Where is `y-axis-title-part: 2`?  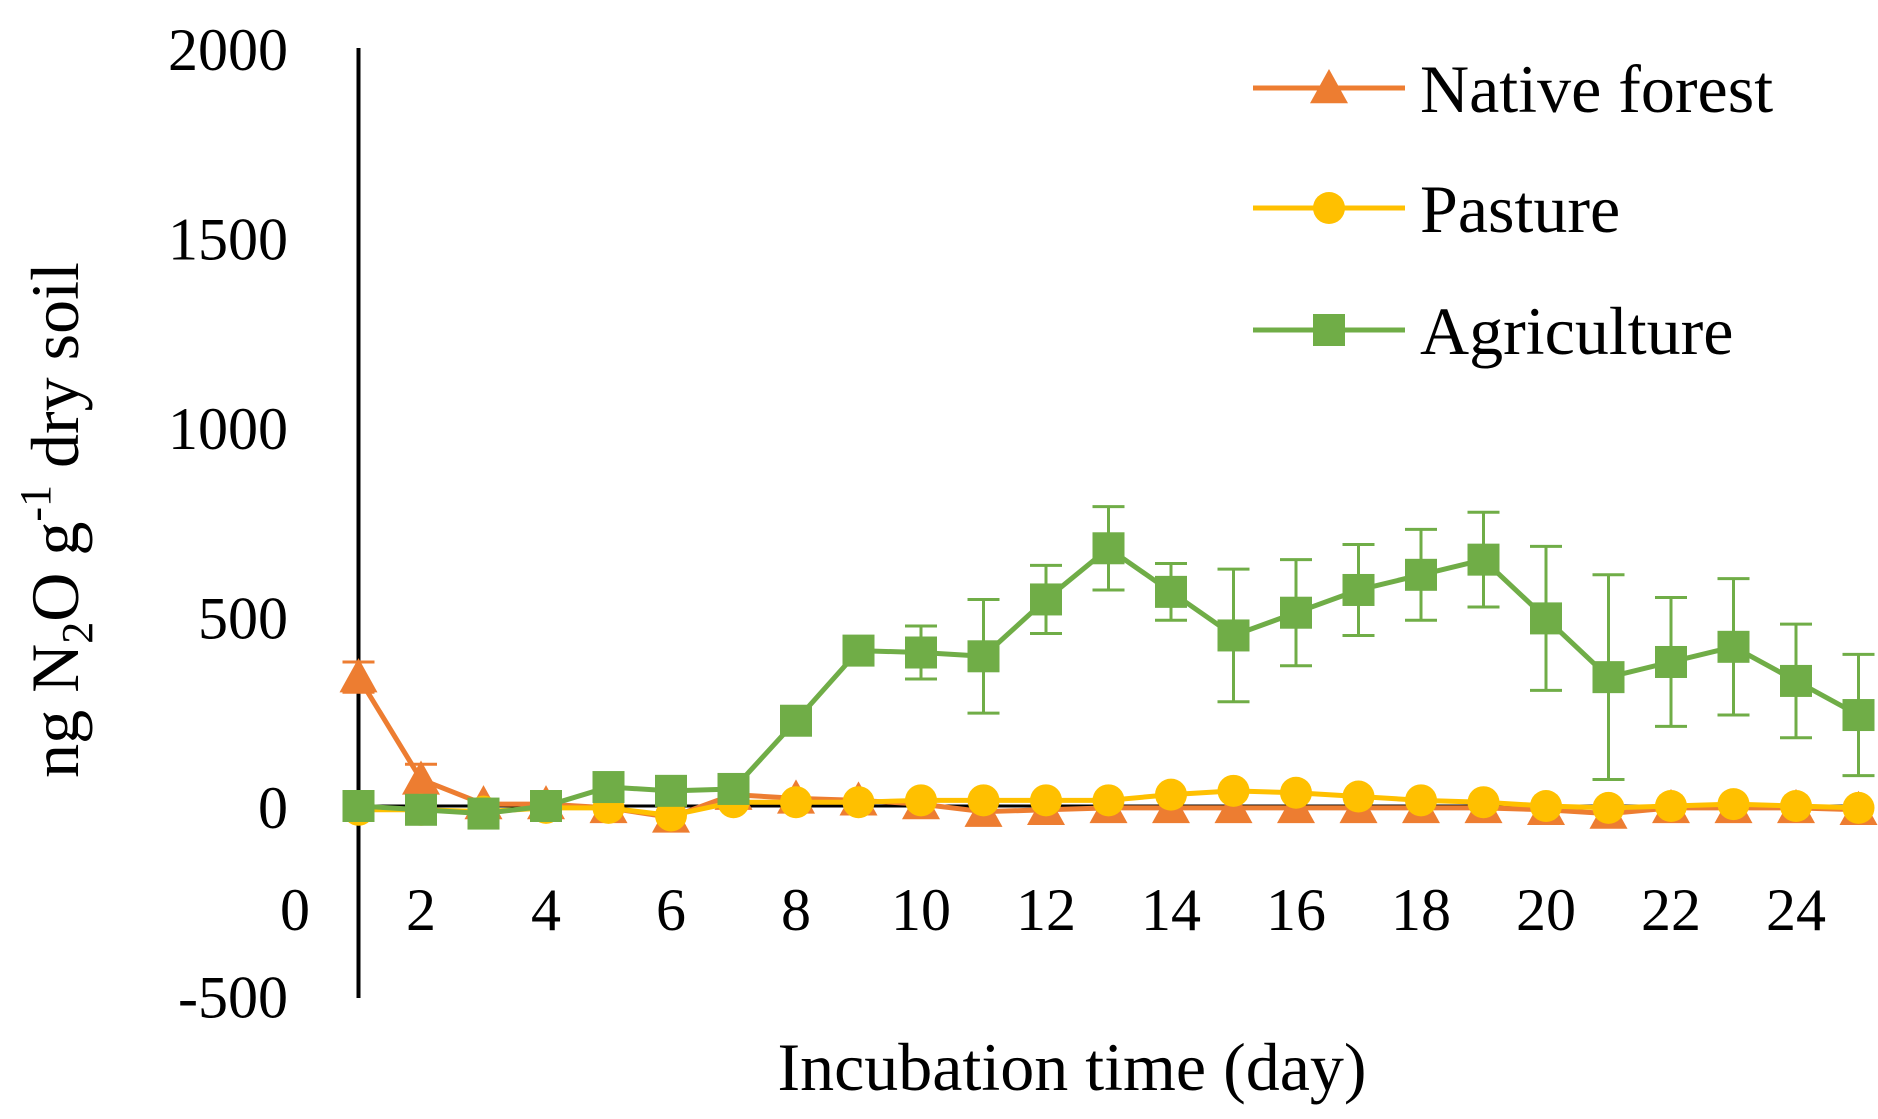
y-axis-title-part: 2 is located at coordinates (77, 633).